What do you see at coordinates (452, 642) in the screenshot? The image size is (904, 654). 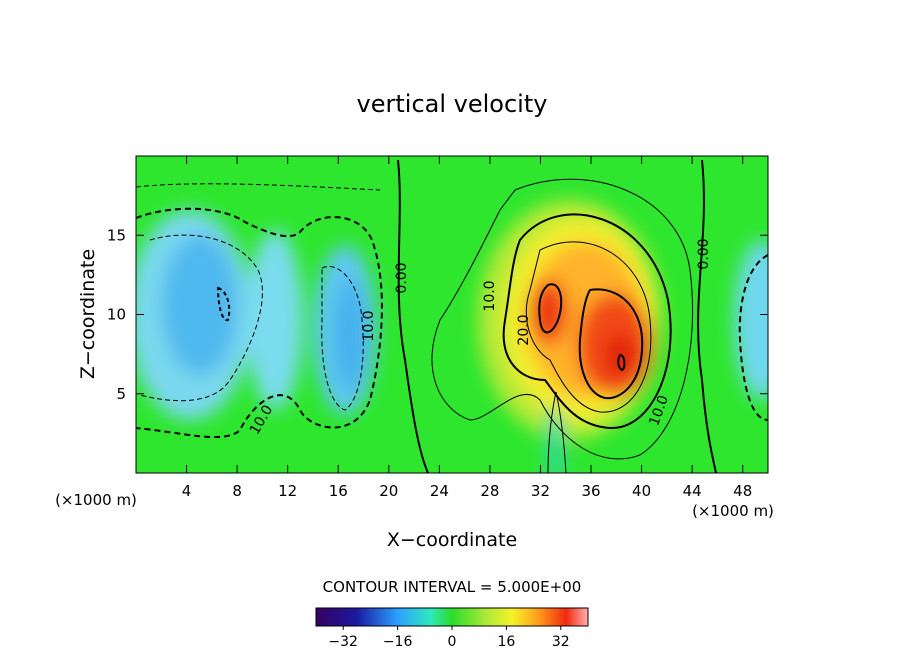 I see `colorbar-tick-label: 0` at bounding box center [452, 642].